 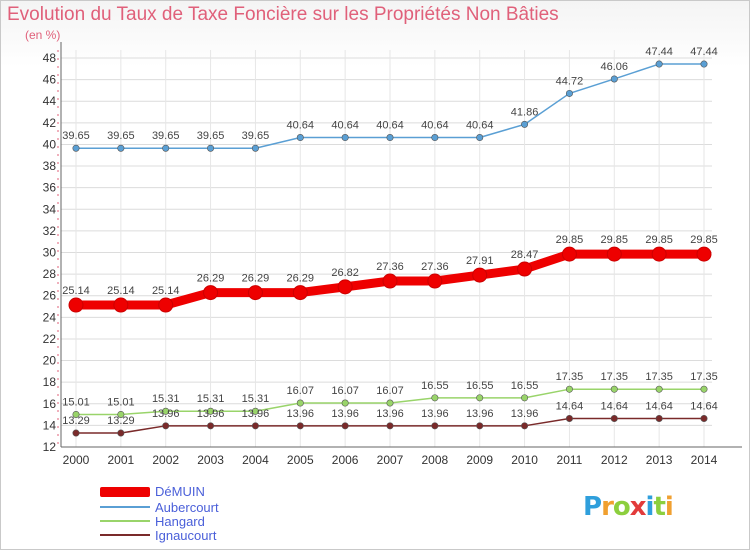 What do you see at coordinates (345, 460) in the screenshot?
I see `x-tick-label: 2006` at bounding box center [345, 460].